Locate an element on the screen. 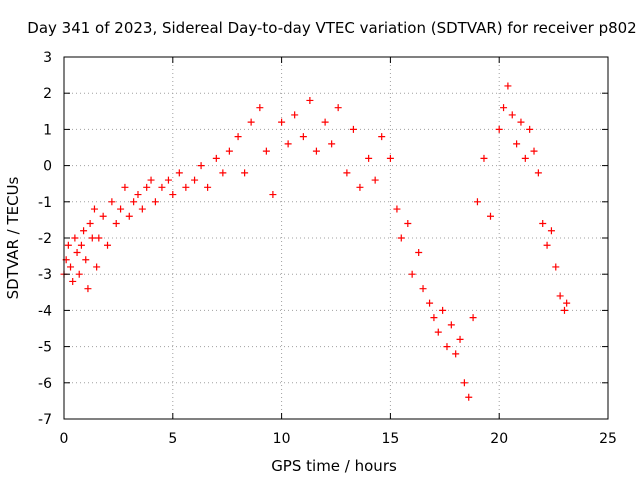 This screenshot has height=480, width=640. y-tick-label: -1 is located at coordinates (45, 203).